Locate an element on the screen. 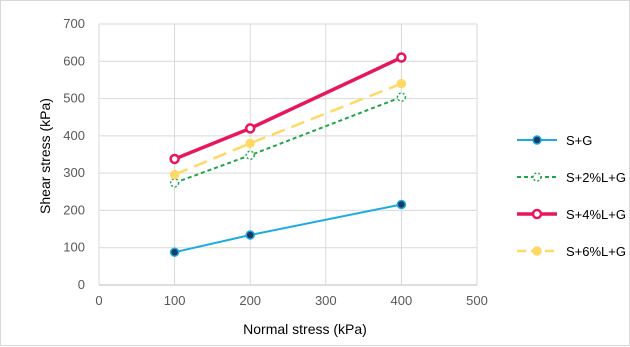 This screenshot has width=630, height=347. legend-label: S+2%L+G is located at coordinates (596, 177).